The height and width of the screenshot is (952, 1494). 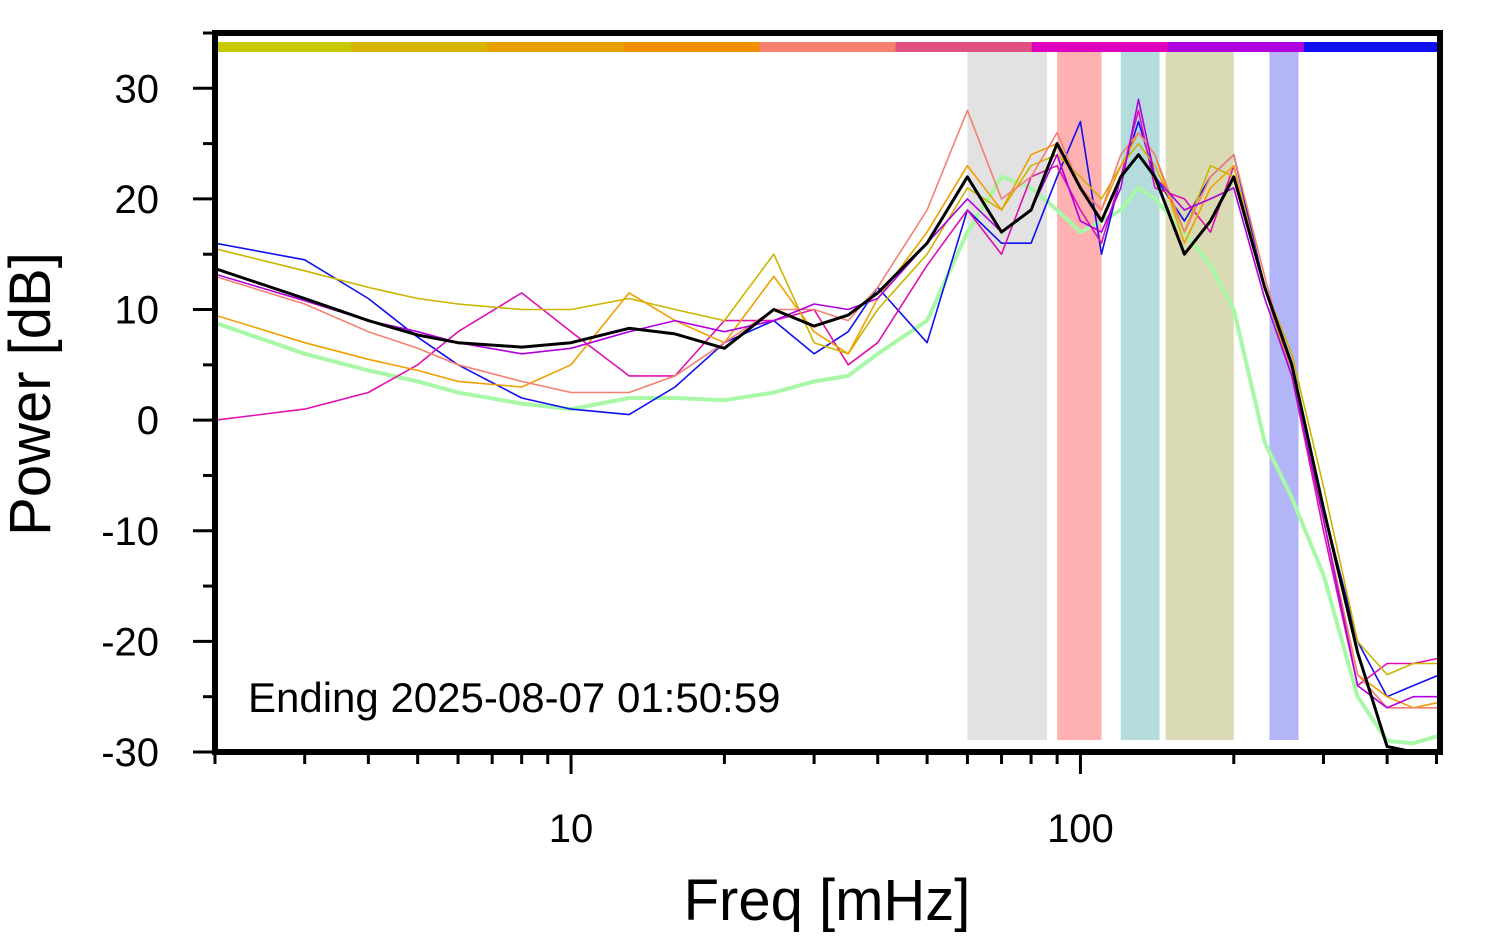 What do you see at coordinates (827, 900) in the screenshot?
I see `x-axis-title: Freq [mHz]` at bounding box center [827, 900].